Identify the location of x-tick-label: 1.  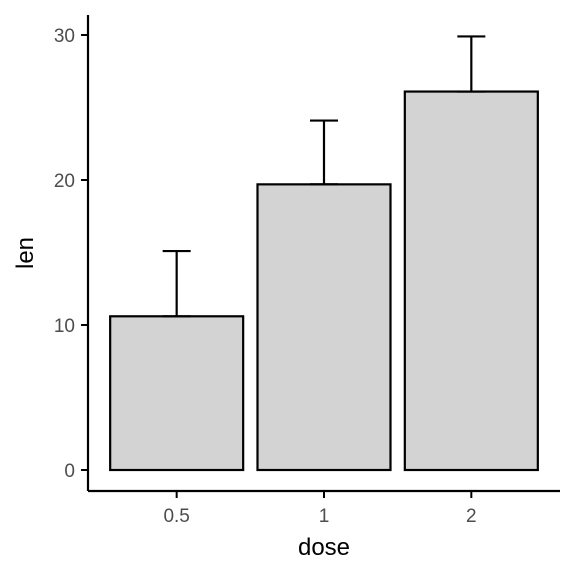
(324, 516).